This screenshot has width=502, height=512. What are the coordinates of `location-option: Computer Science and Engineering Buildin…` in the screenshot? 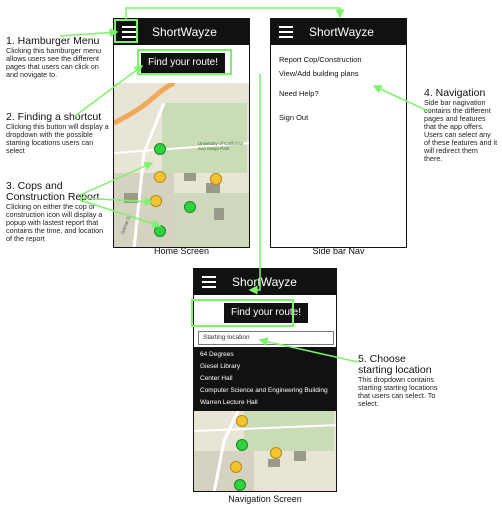 It's located at (264, 390).